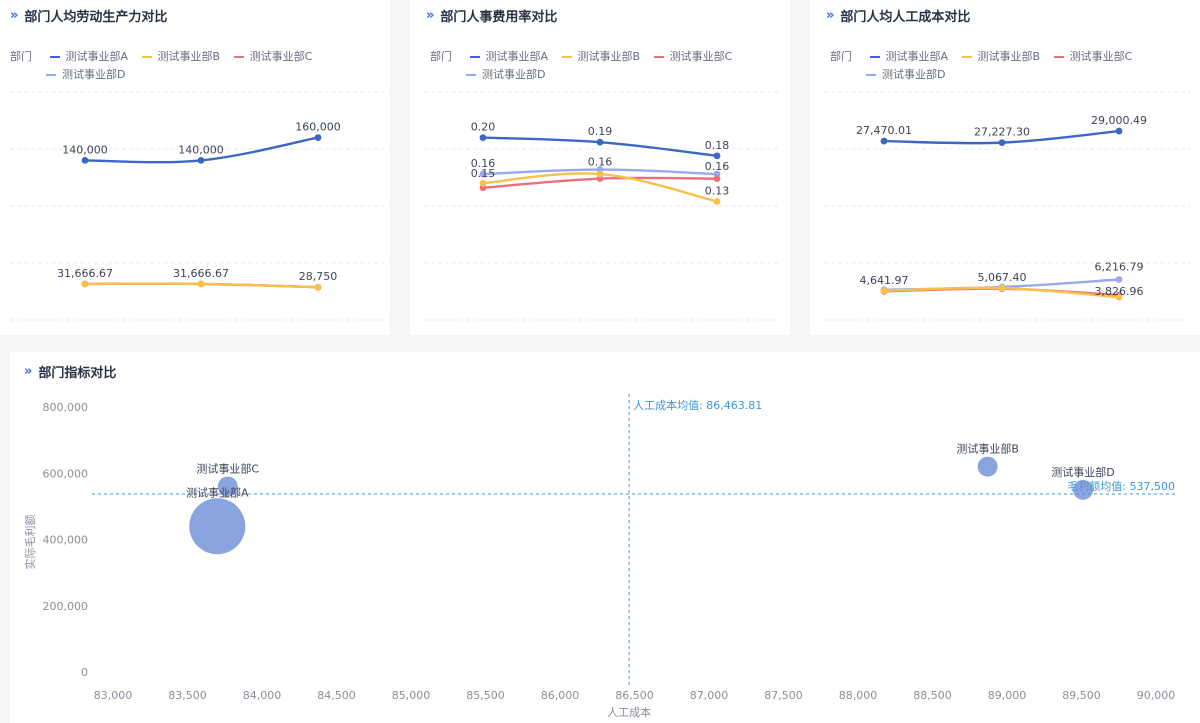 This screenshot has width=1200, height=723. Describe the element at coordinates (411, 695) in the screenshot. I see `x-tick-label: 85,000` at that location.